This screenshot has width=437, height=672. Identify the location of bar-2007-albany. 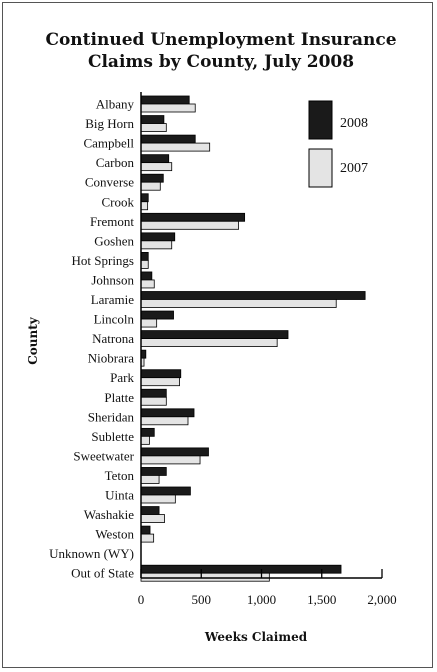
(168, 108).